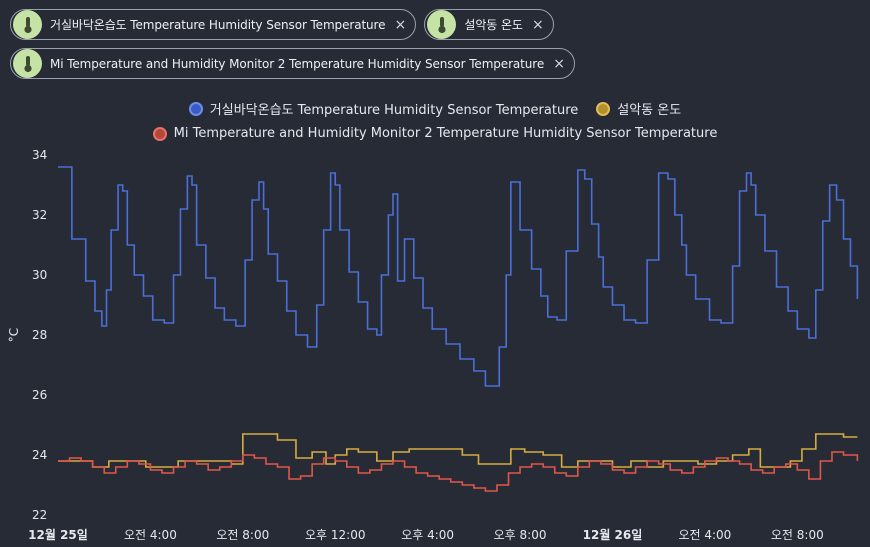 The width and height of the screenshot is (870, 547). I want to click on legend-label: 설악동 온도, so click(649, 110).